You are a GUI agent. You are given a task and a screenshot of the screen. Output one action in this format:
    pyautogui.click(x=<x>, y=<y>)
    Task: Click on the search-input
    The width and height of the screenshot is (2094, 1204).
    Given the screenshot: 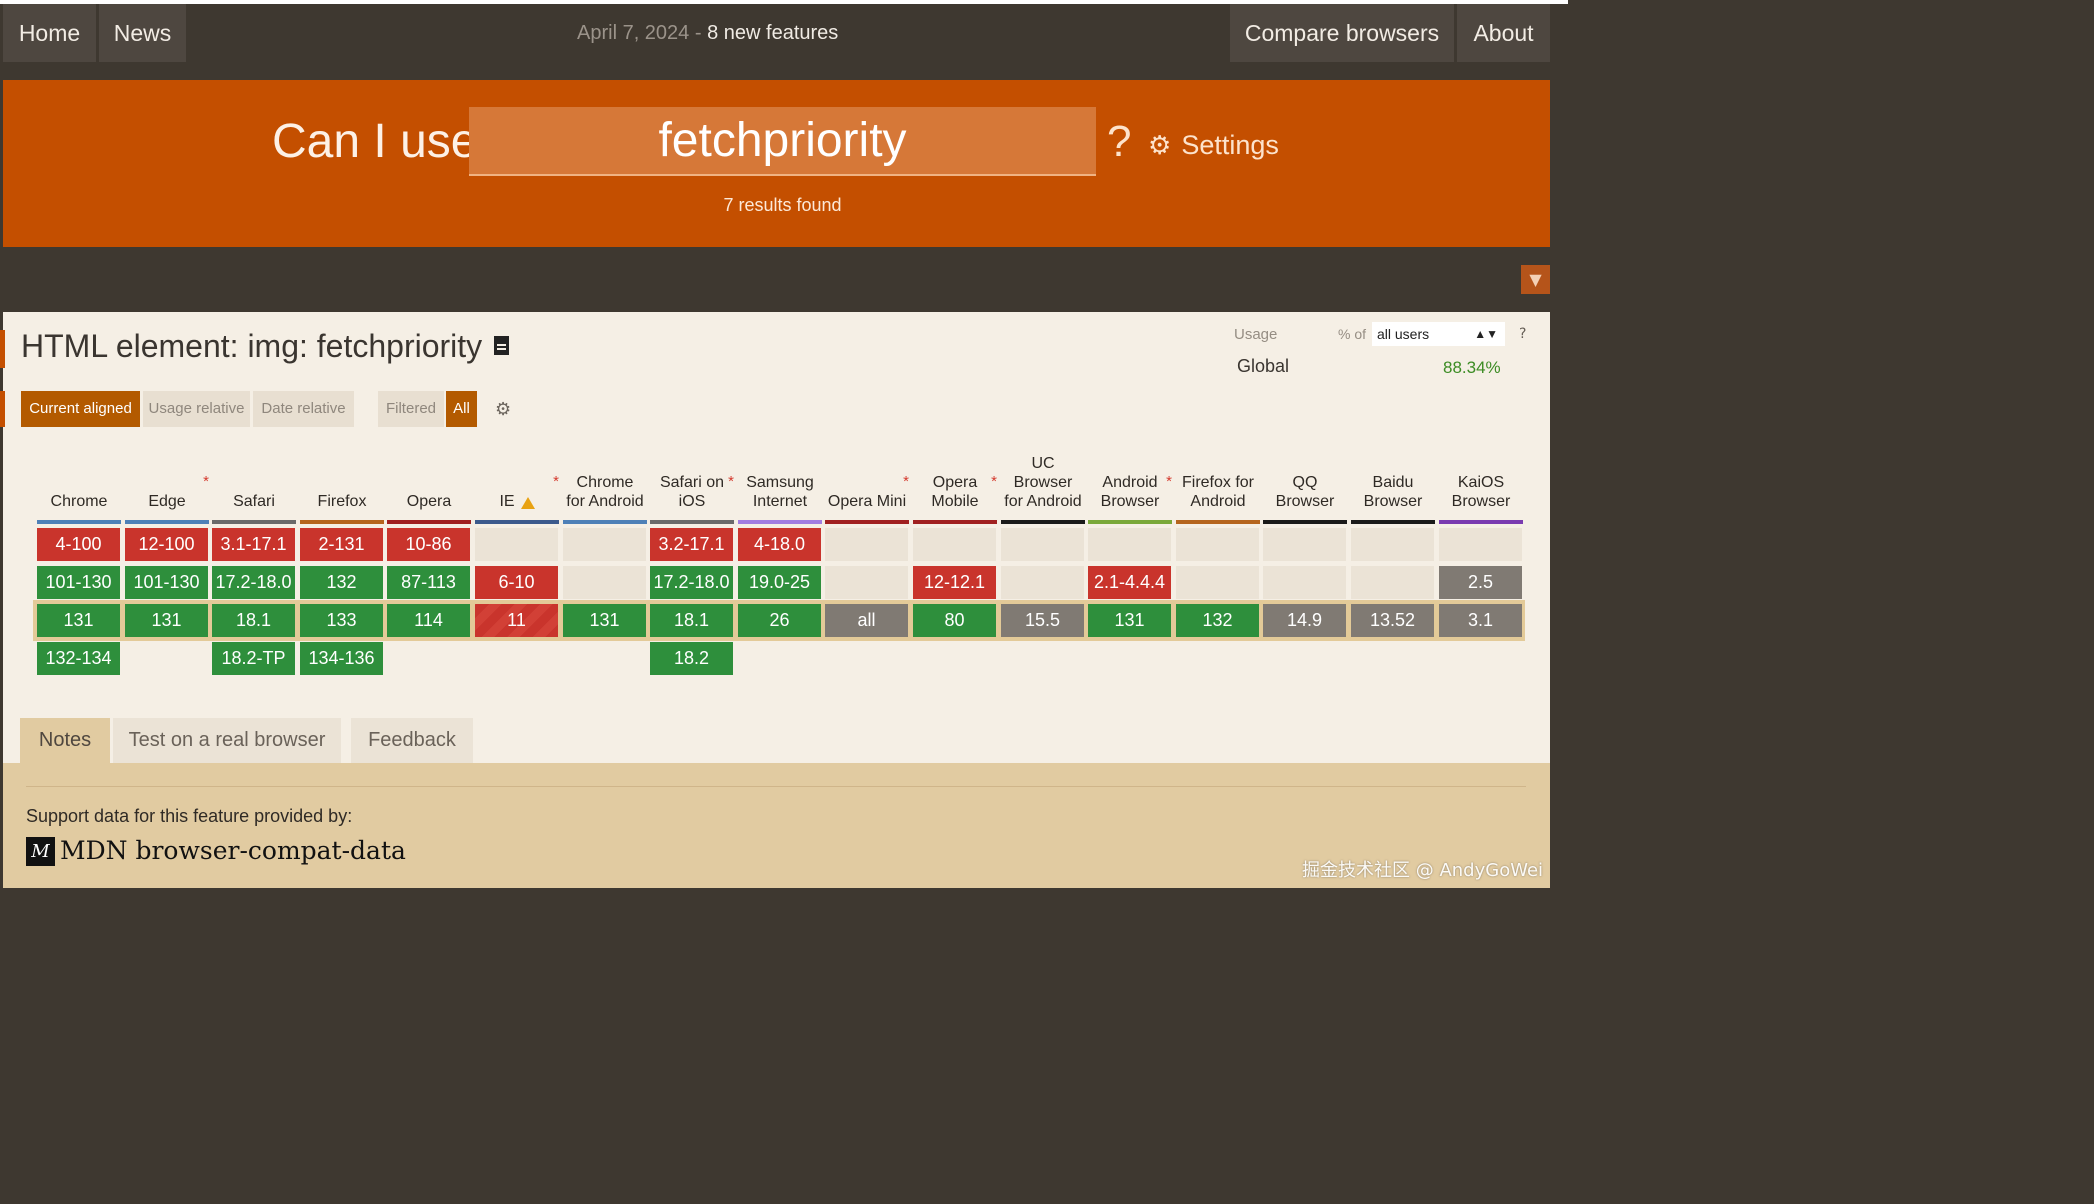 What is the action you would take?
    pyautogui.click(x=782, y=141)
    